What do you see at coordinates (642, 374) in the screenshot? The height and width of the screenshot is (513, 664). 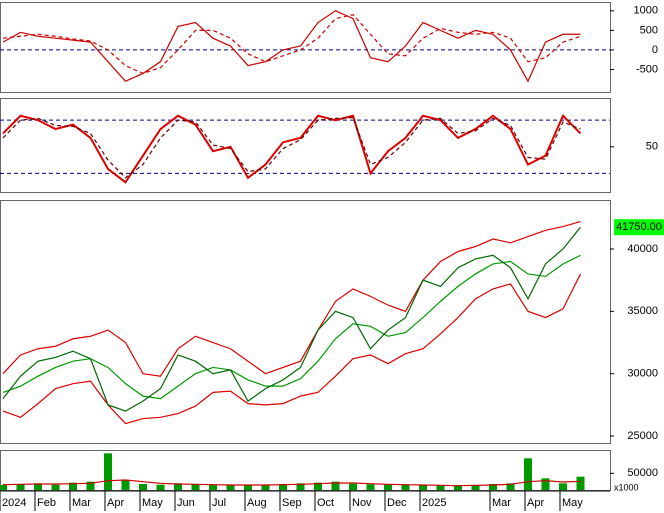 I see `y-tick-label: 30000` at bounding box center [642, 374].